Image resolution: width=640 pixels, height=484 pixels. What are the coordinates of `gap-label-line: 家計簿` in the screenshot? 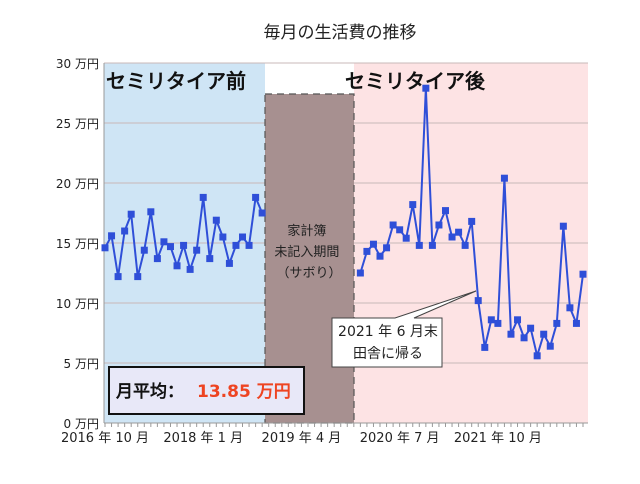 It's located at (306, 231).